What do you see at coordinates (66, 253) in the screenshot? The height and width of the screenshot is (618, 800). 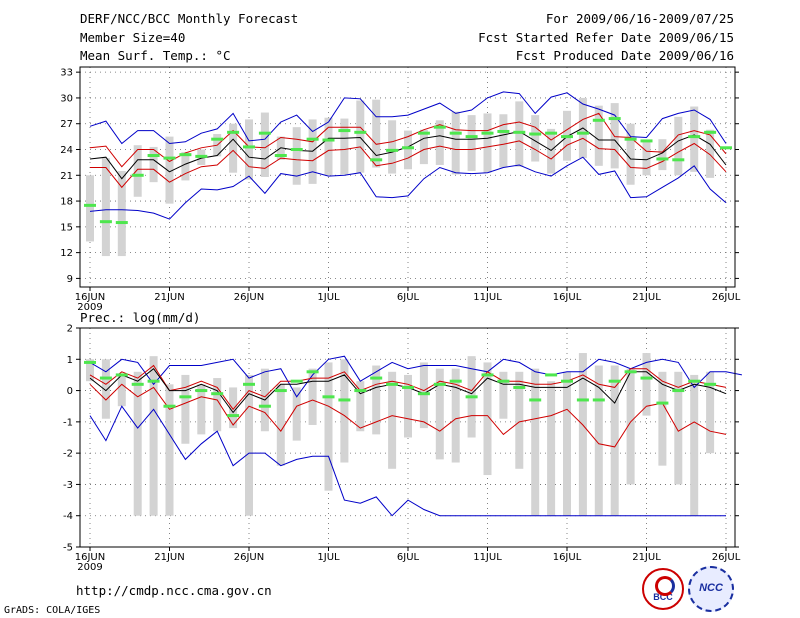 I see `temp-ytick-label: 12` at bounding box center [66, 253].